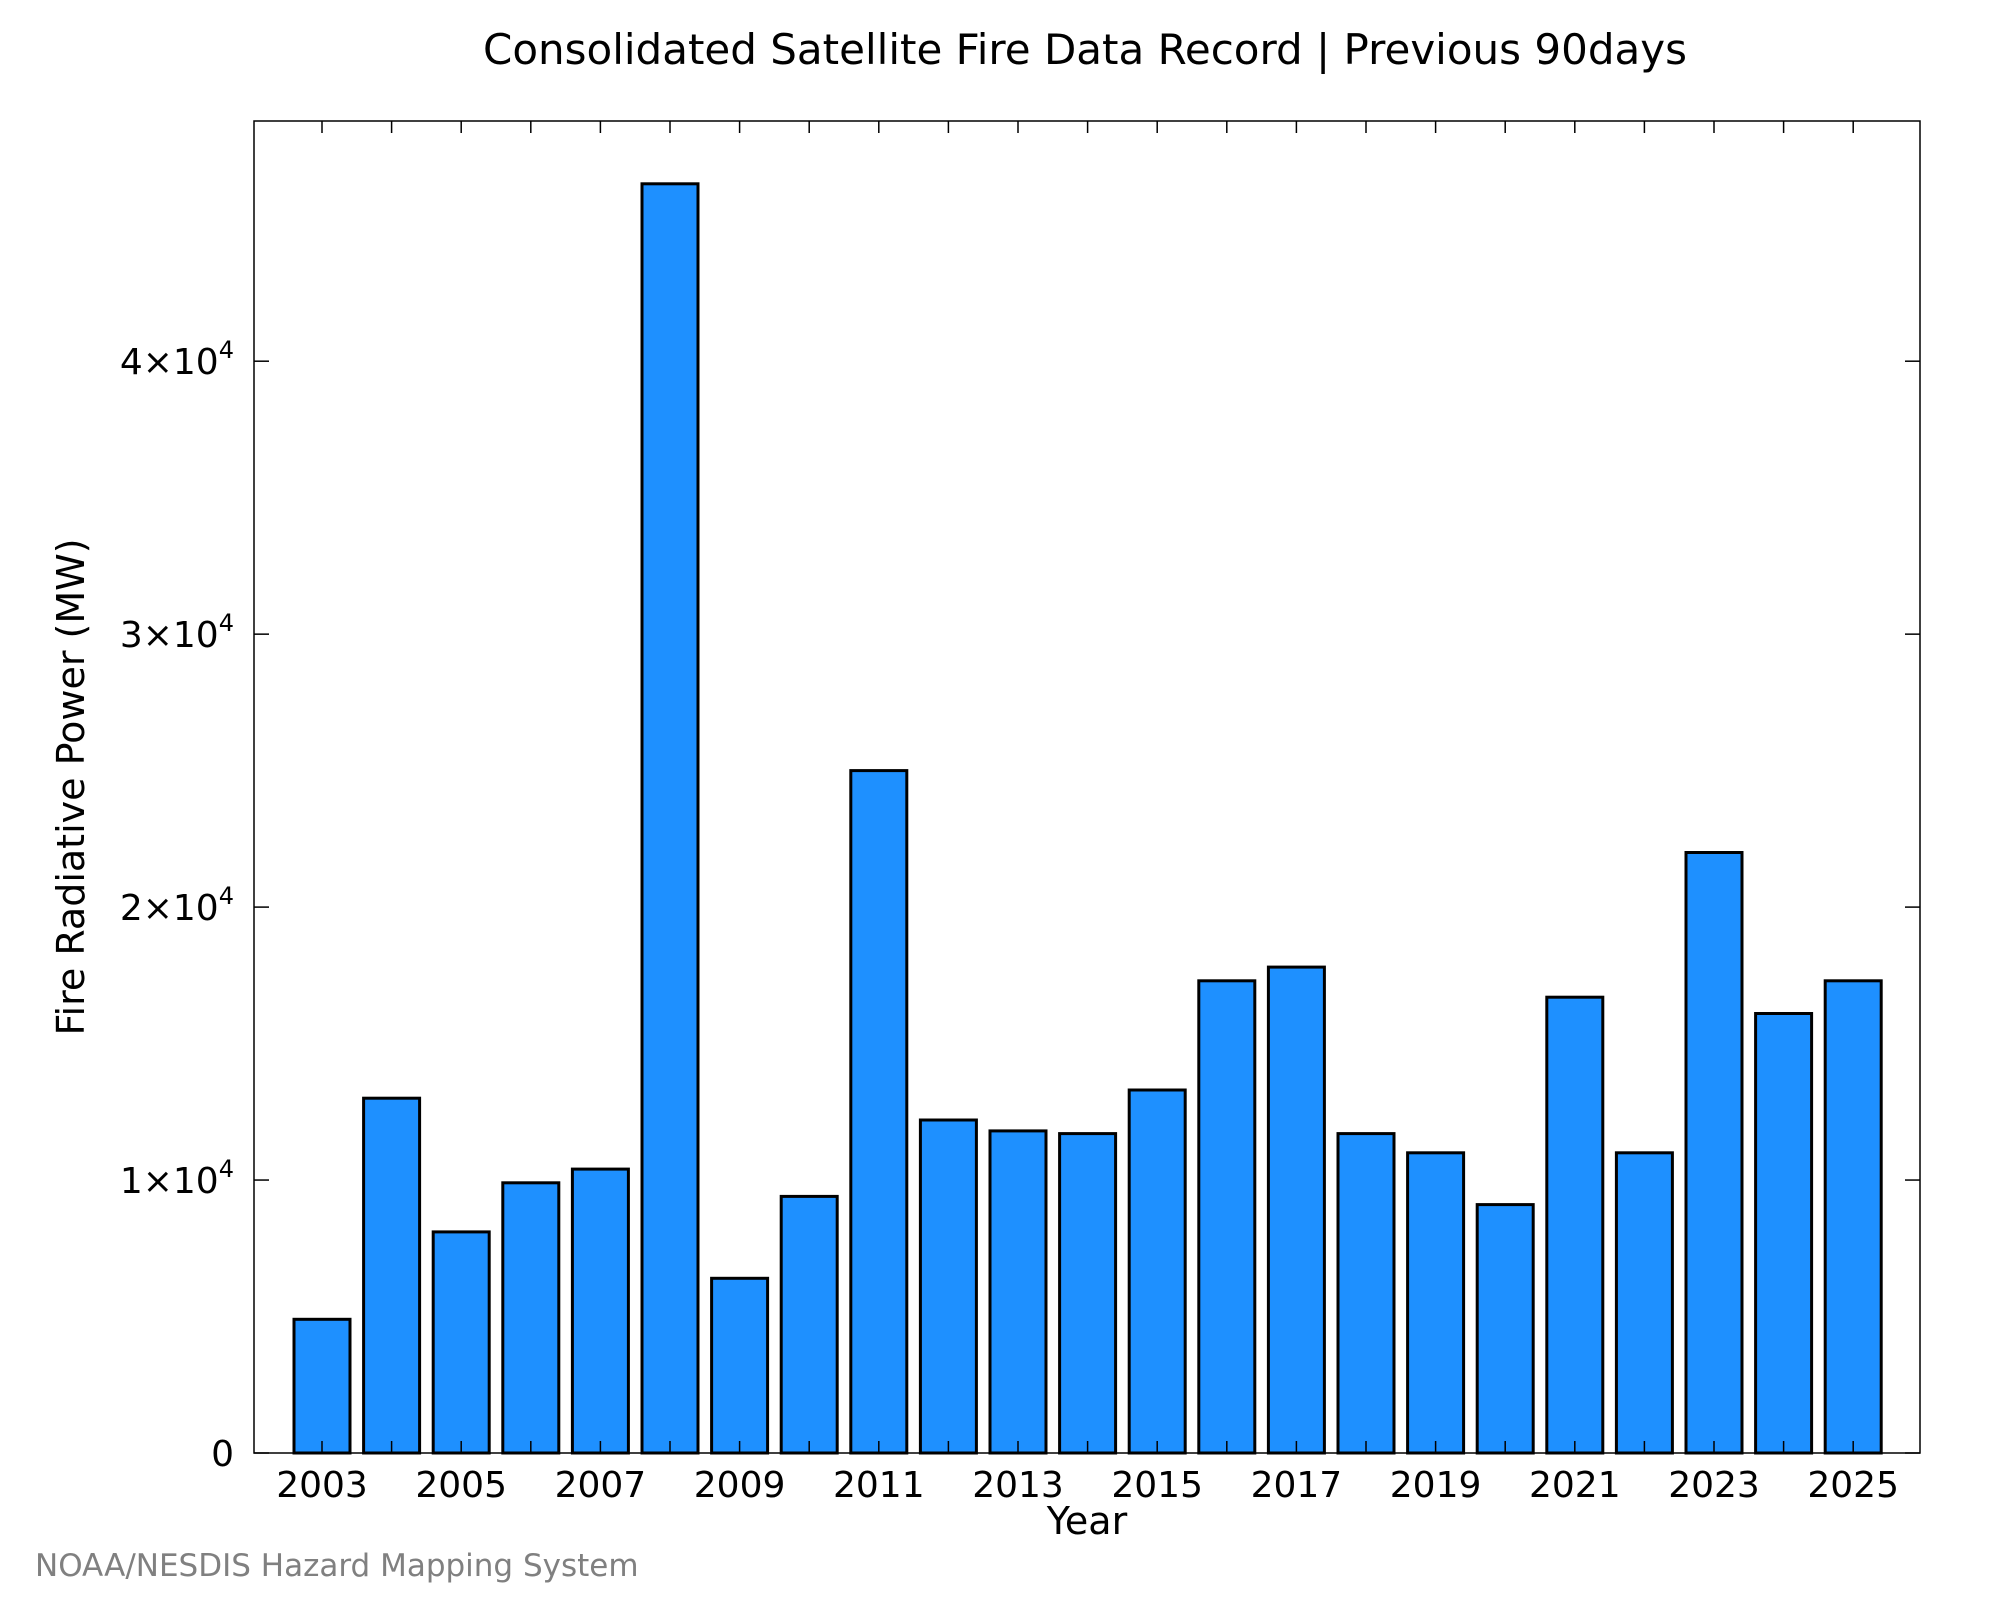 Image resolution: width=2000 pixels, height=1600 pixels. What do you see at coordinates (670, 818) in the screenshot?
I see `bar-2008` at bounding box center [670, 818].